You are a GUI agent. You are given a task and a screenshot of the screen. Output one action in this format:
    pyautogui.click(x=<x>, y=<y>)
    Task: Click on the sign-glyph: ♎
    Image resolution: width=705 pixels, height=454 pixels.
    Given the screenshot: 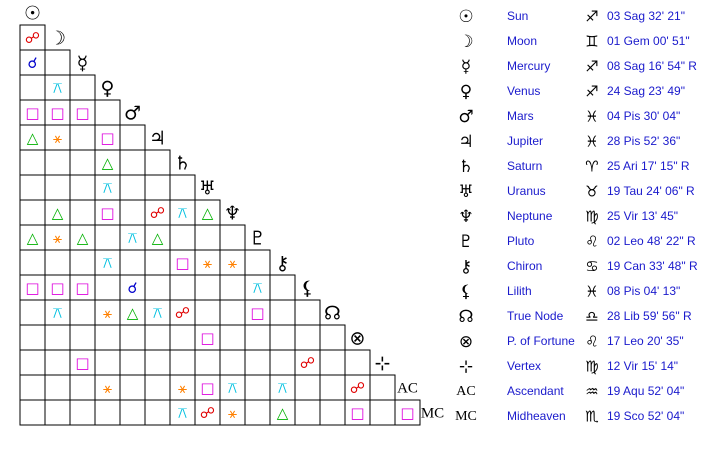 What is the action you would take?
    pyautogui.click(x=591, y=317)
    